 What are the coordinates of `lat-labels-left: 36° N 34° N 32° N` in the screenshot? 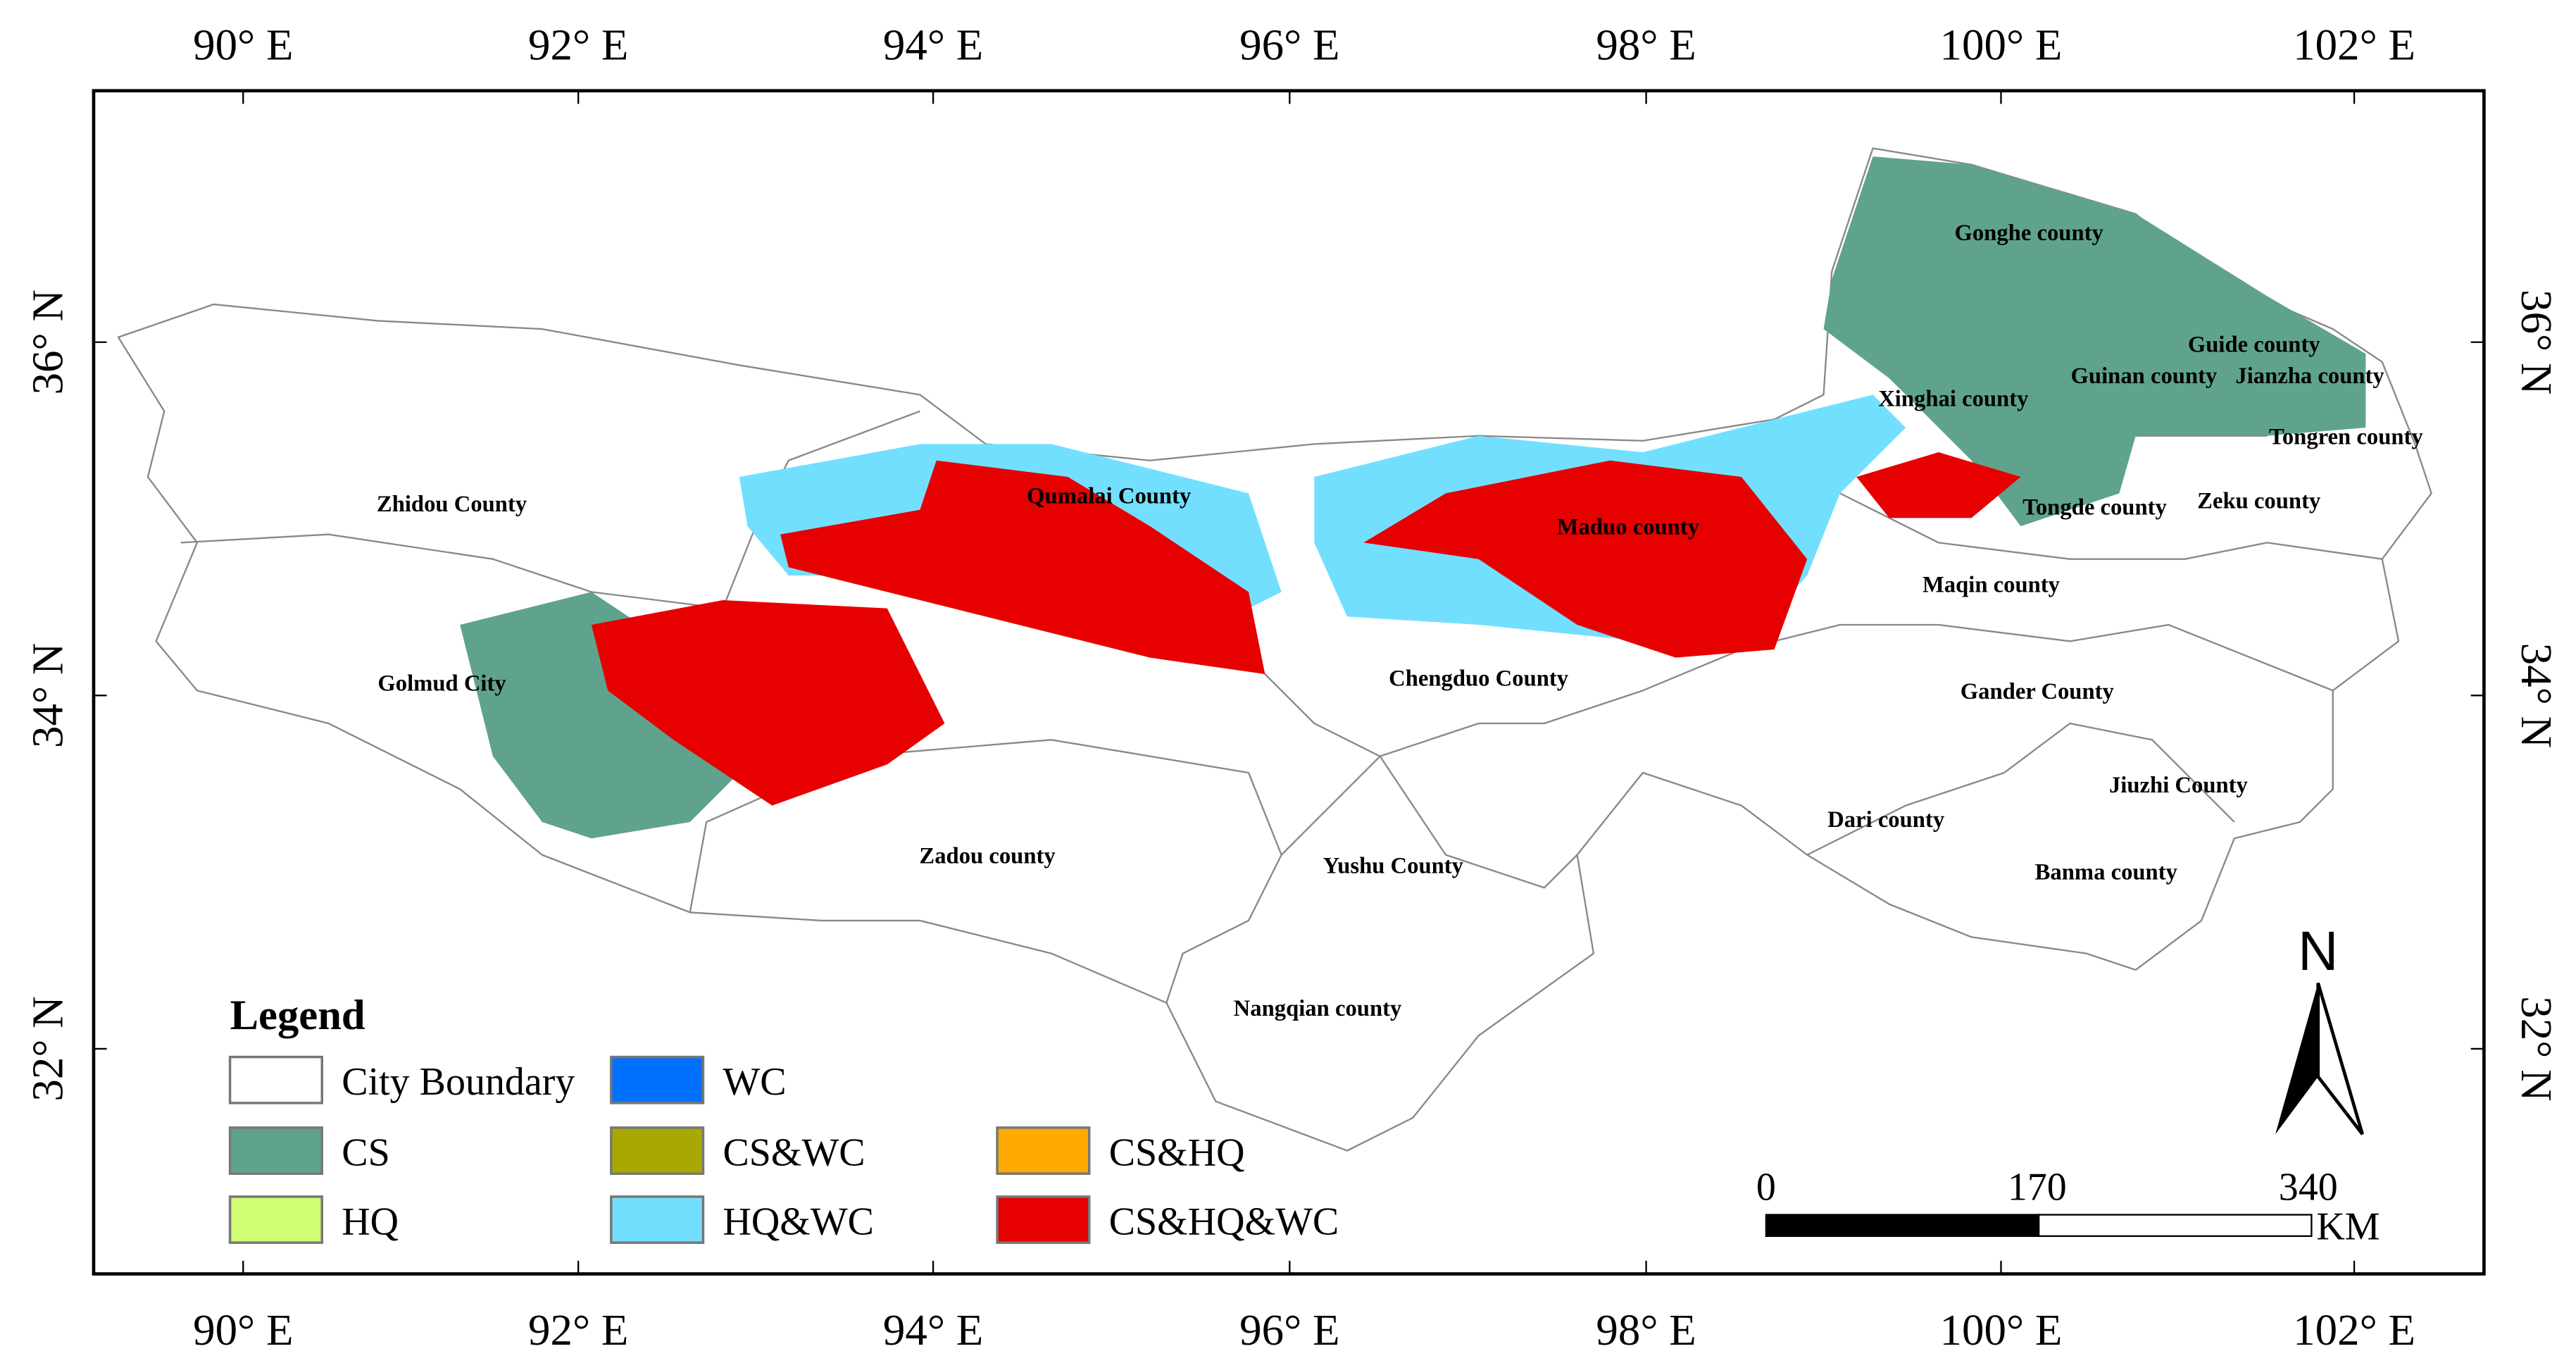 It's located at (48, 696).